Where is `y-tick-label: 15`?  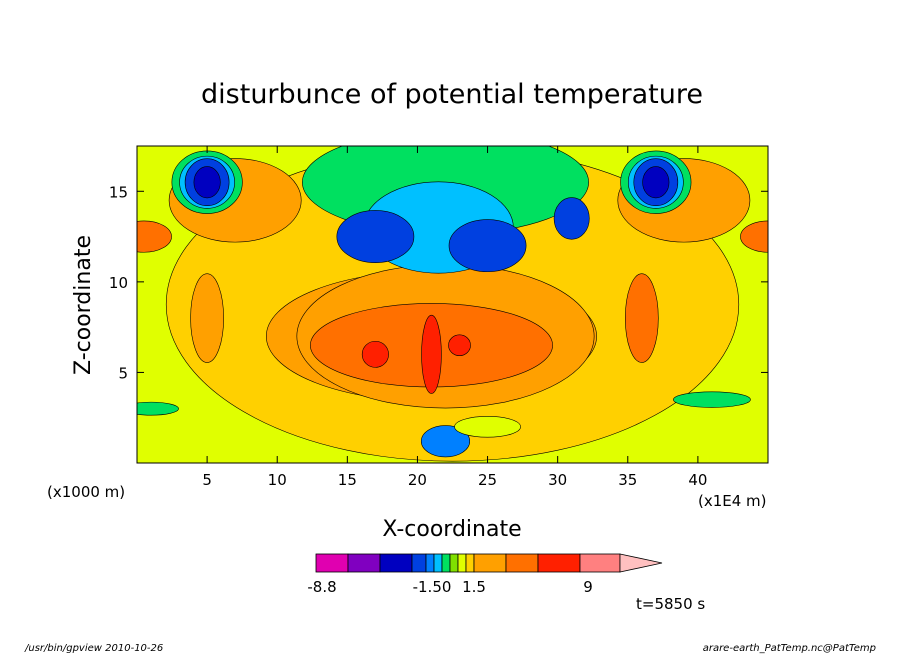
y-tick-label: 15 is located at coordinates (118, 192).